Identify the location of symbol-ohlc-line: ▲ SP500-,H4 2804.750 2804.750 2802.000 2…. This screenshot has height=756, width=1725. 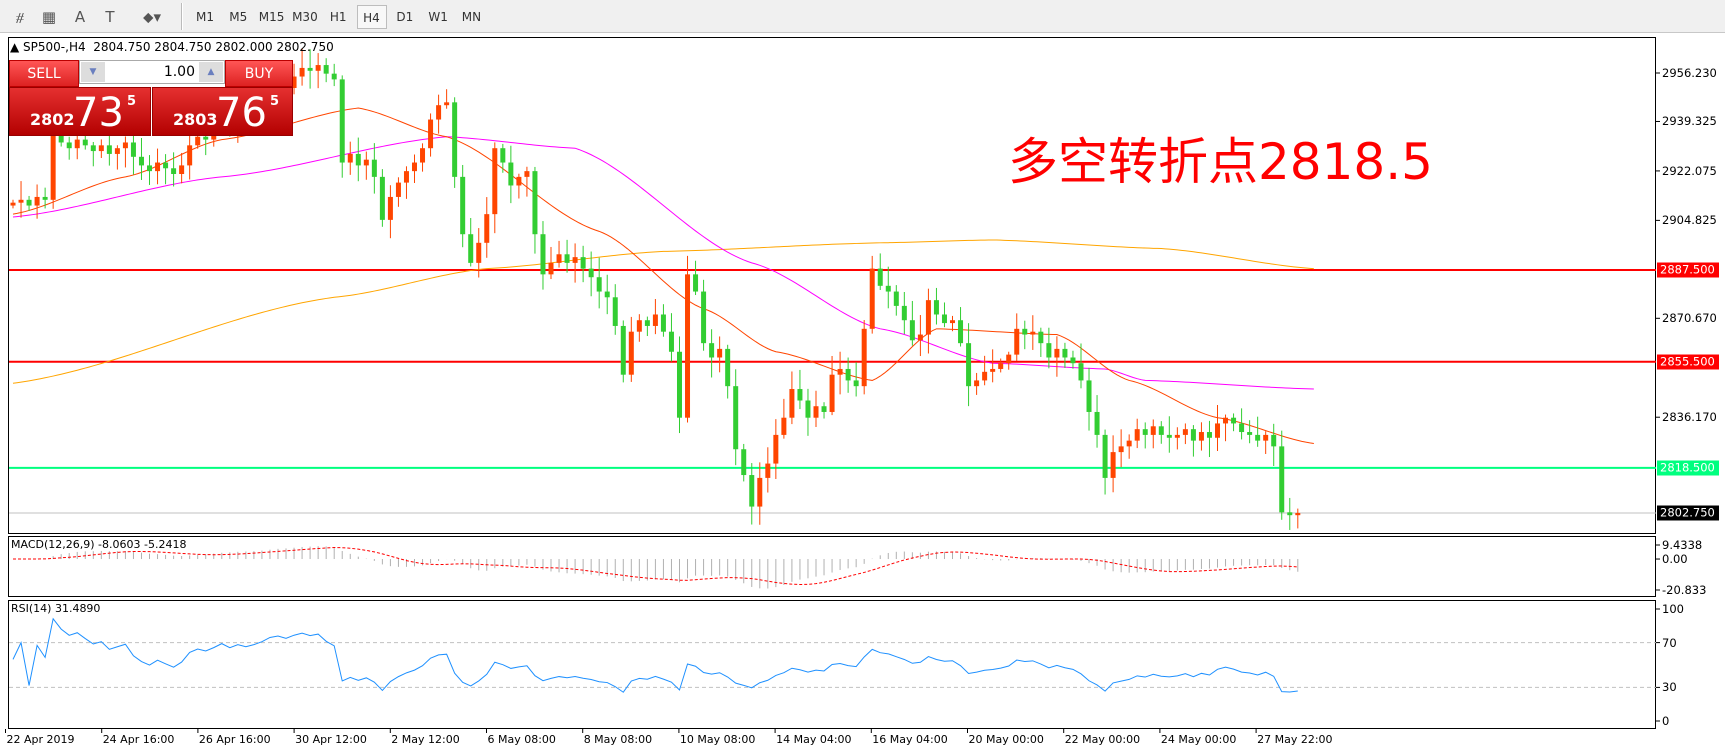
(172, 47).